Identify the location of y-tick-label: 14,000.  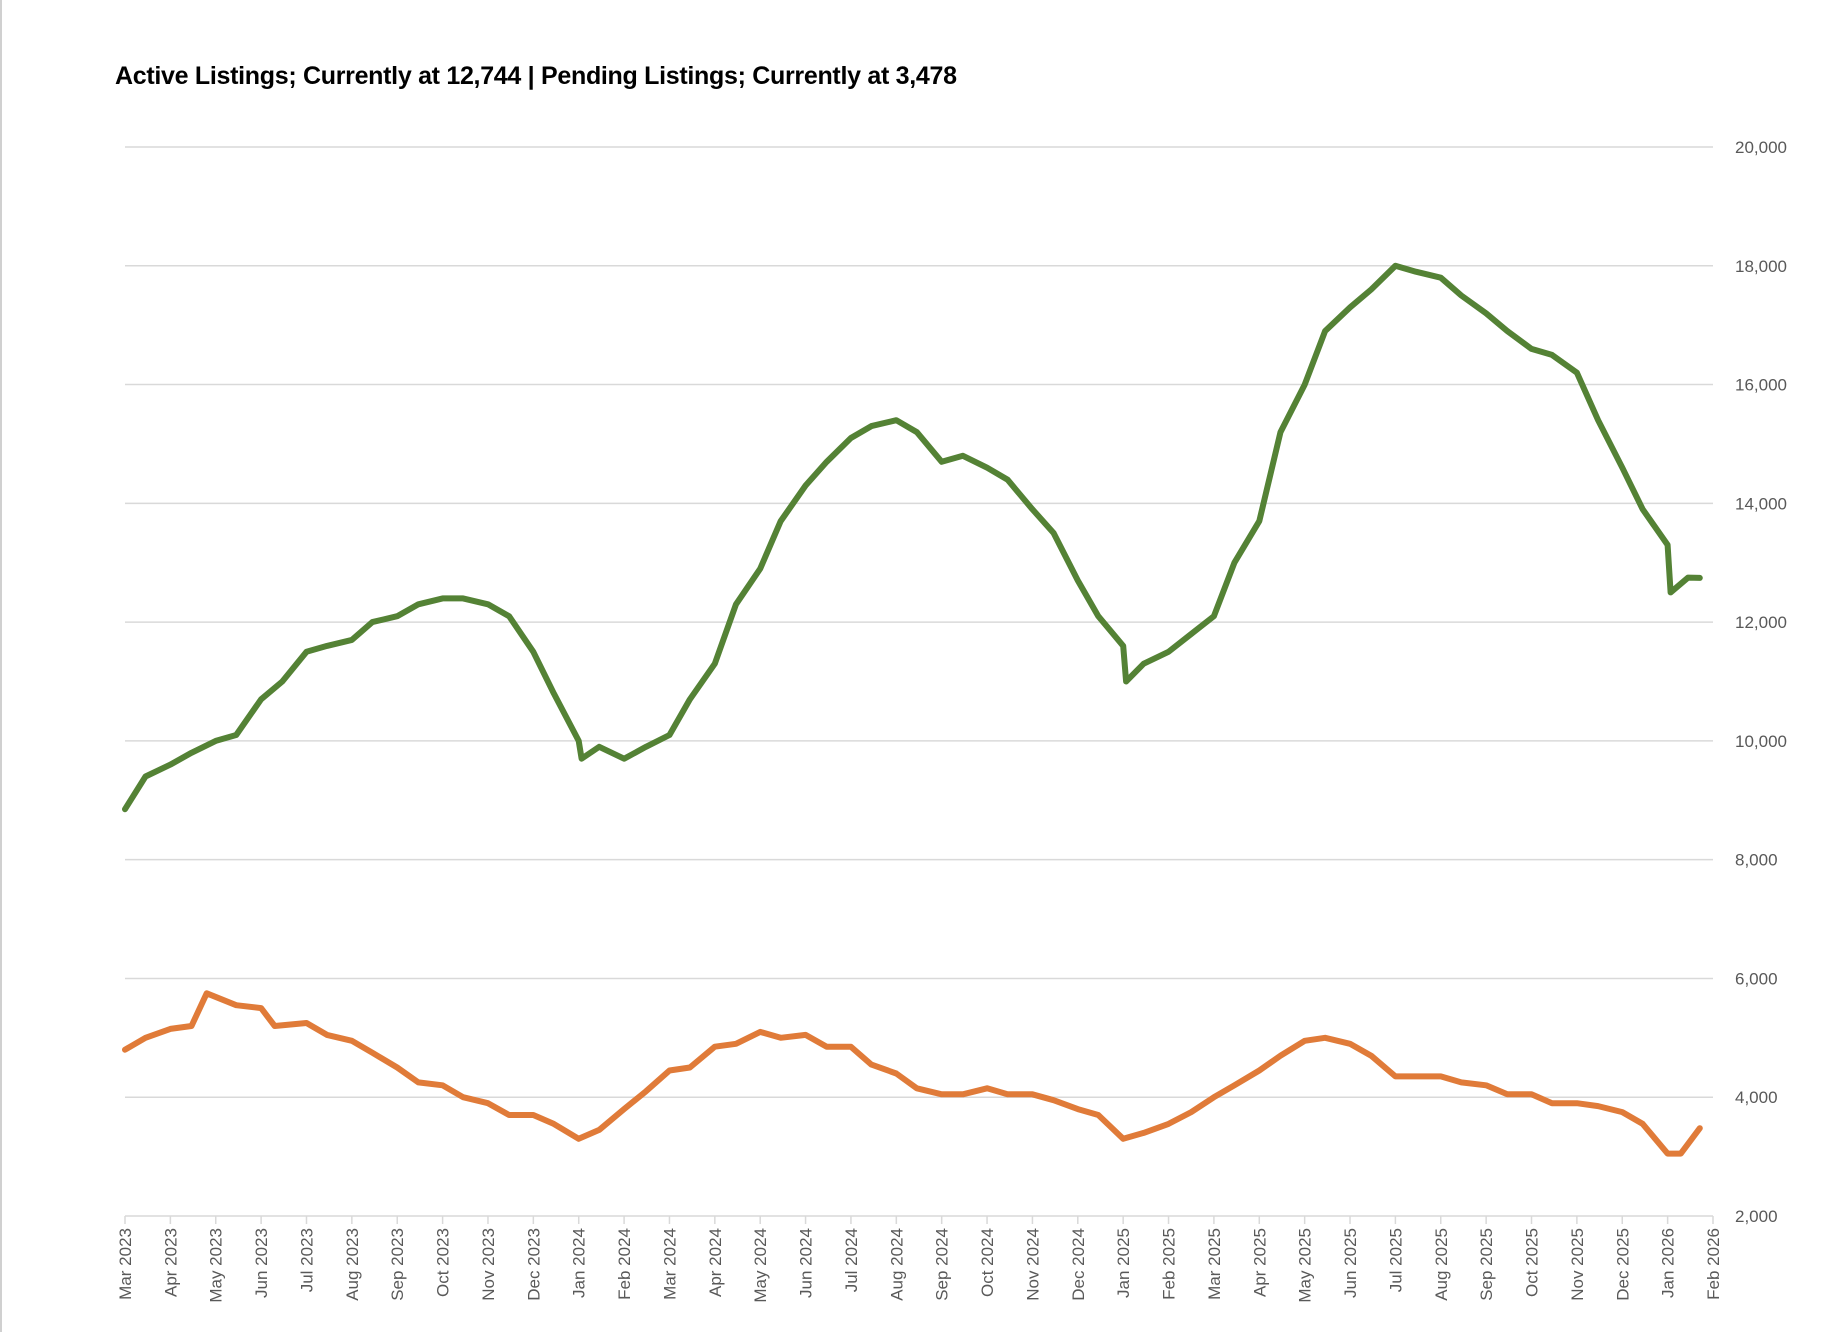
(1761, 503).